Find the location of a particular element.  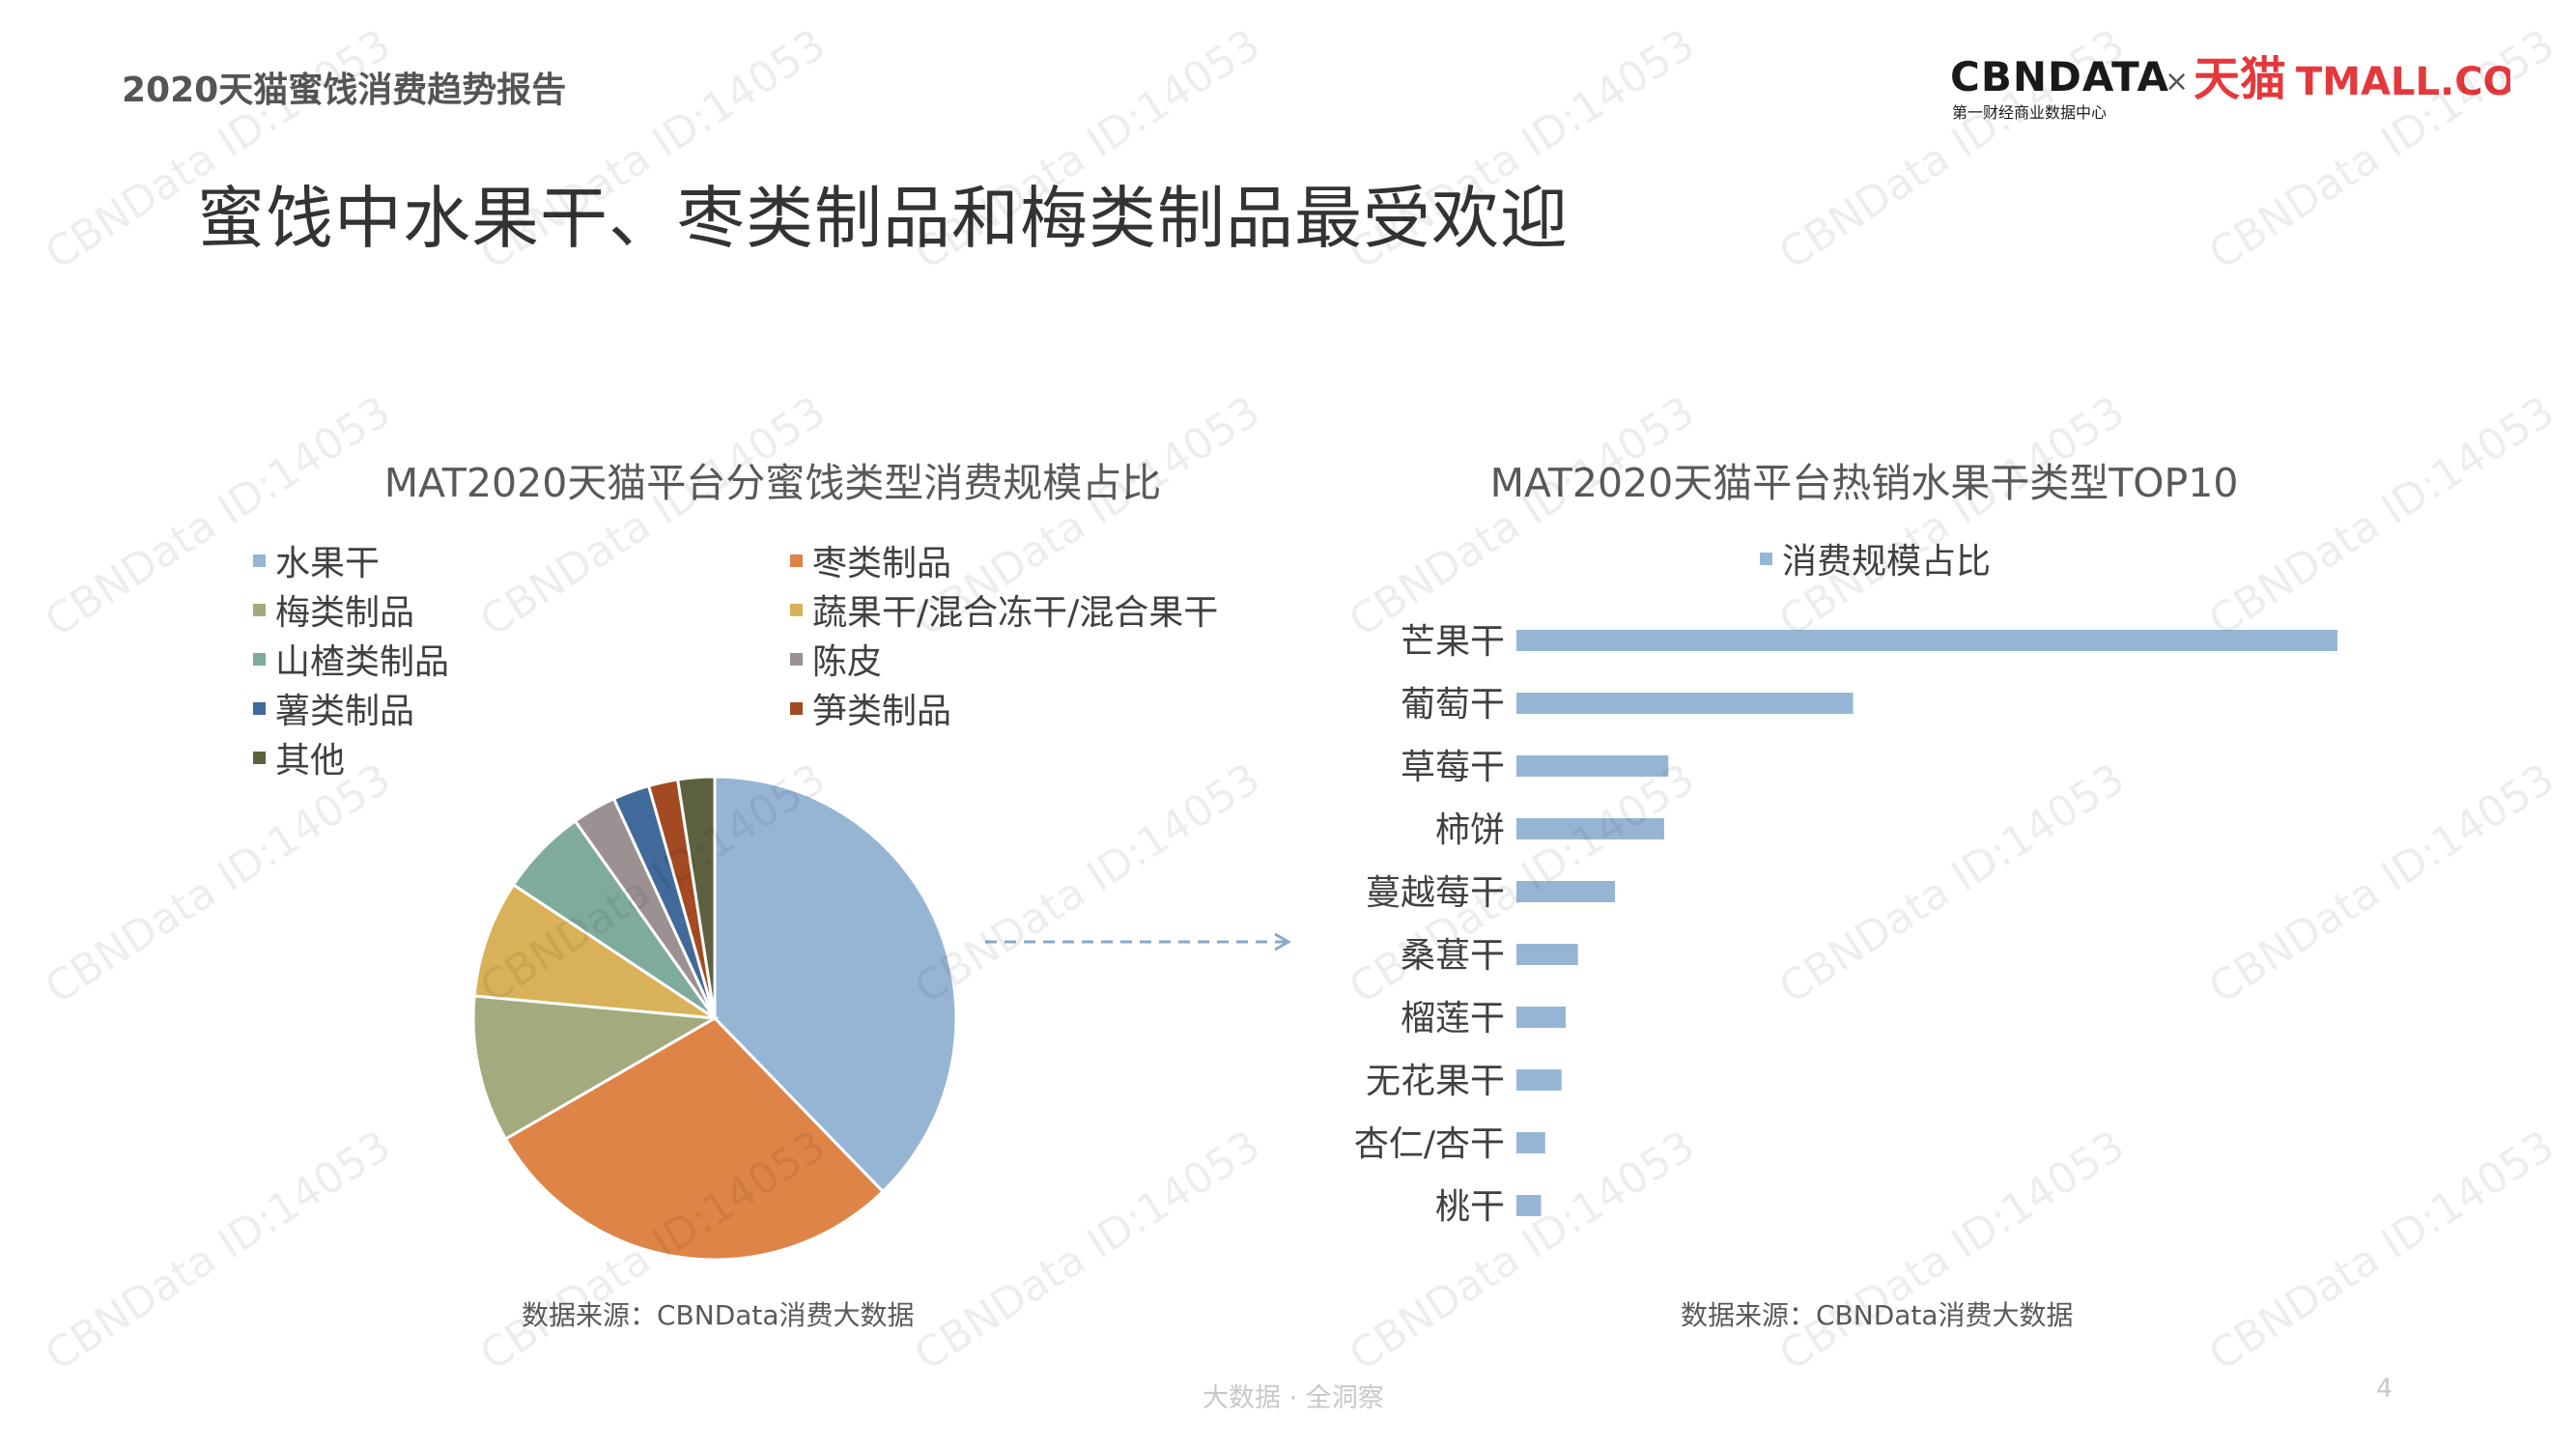

bar-legend-swatch is located at coordinates (1766, 558).